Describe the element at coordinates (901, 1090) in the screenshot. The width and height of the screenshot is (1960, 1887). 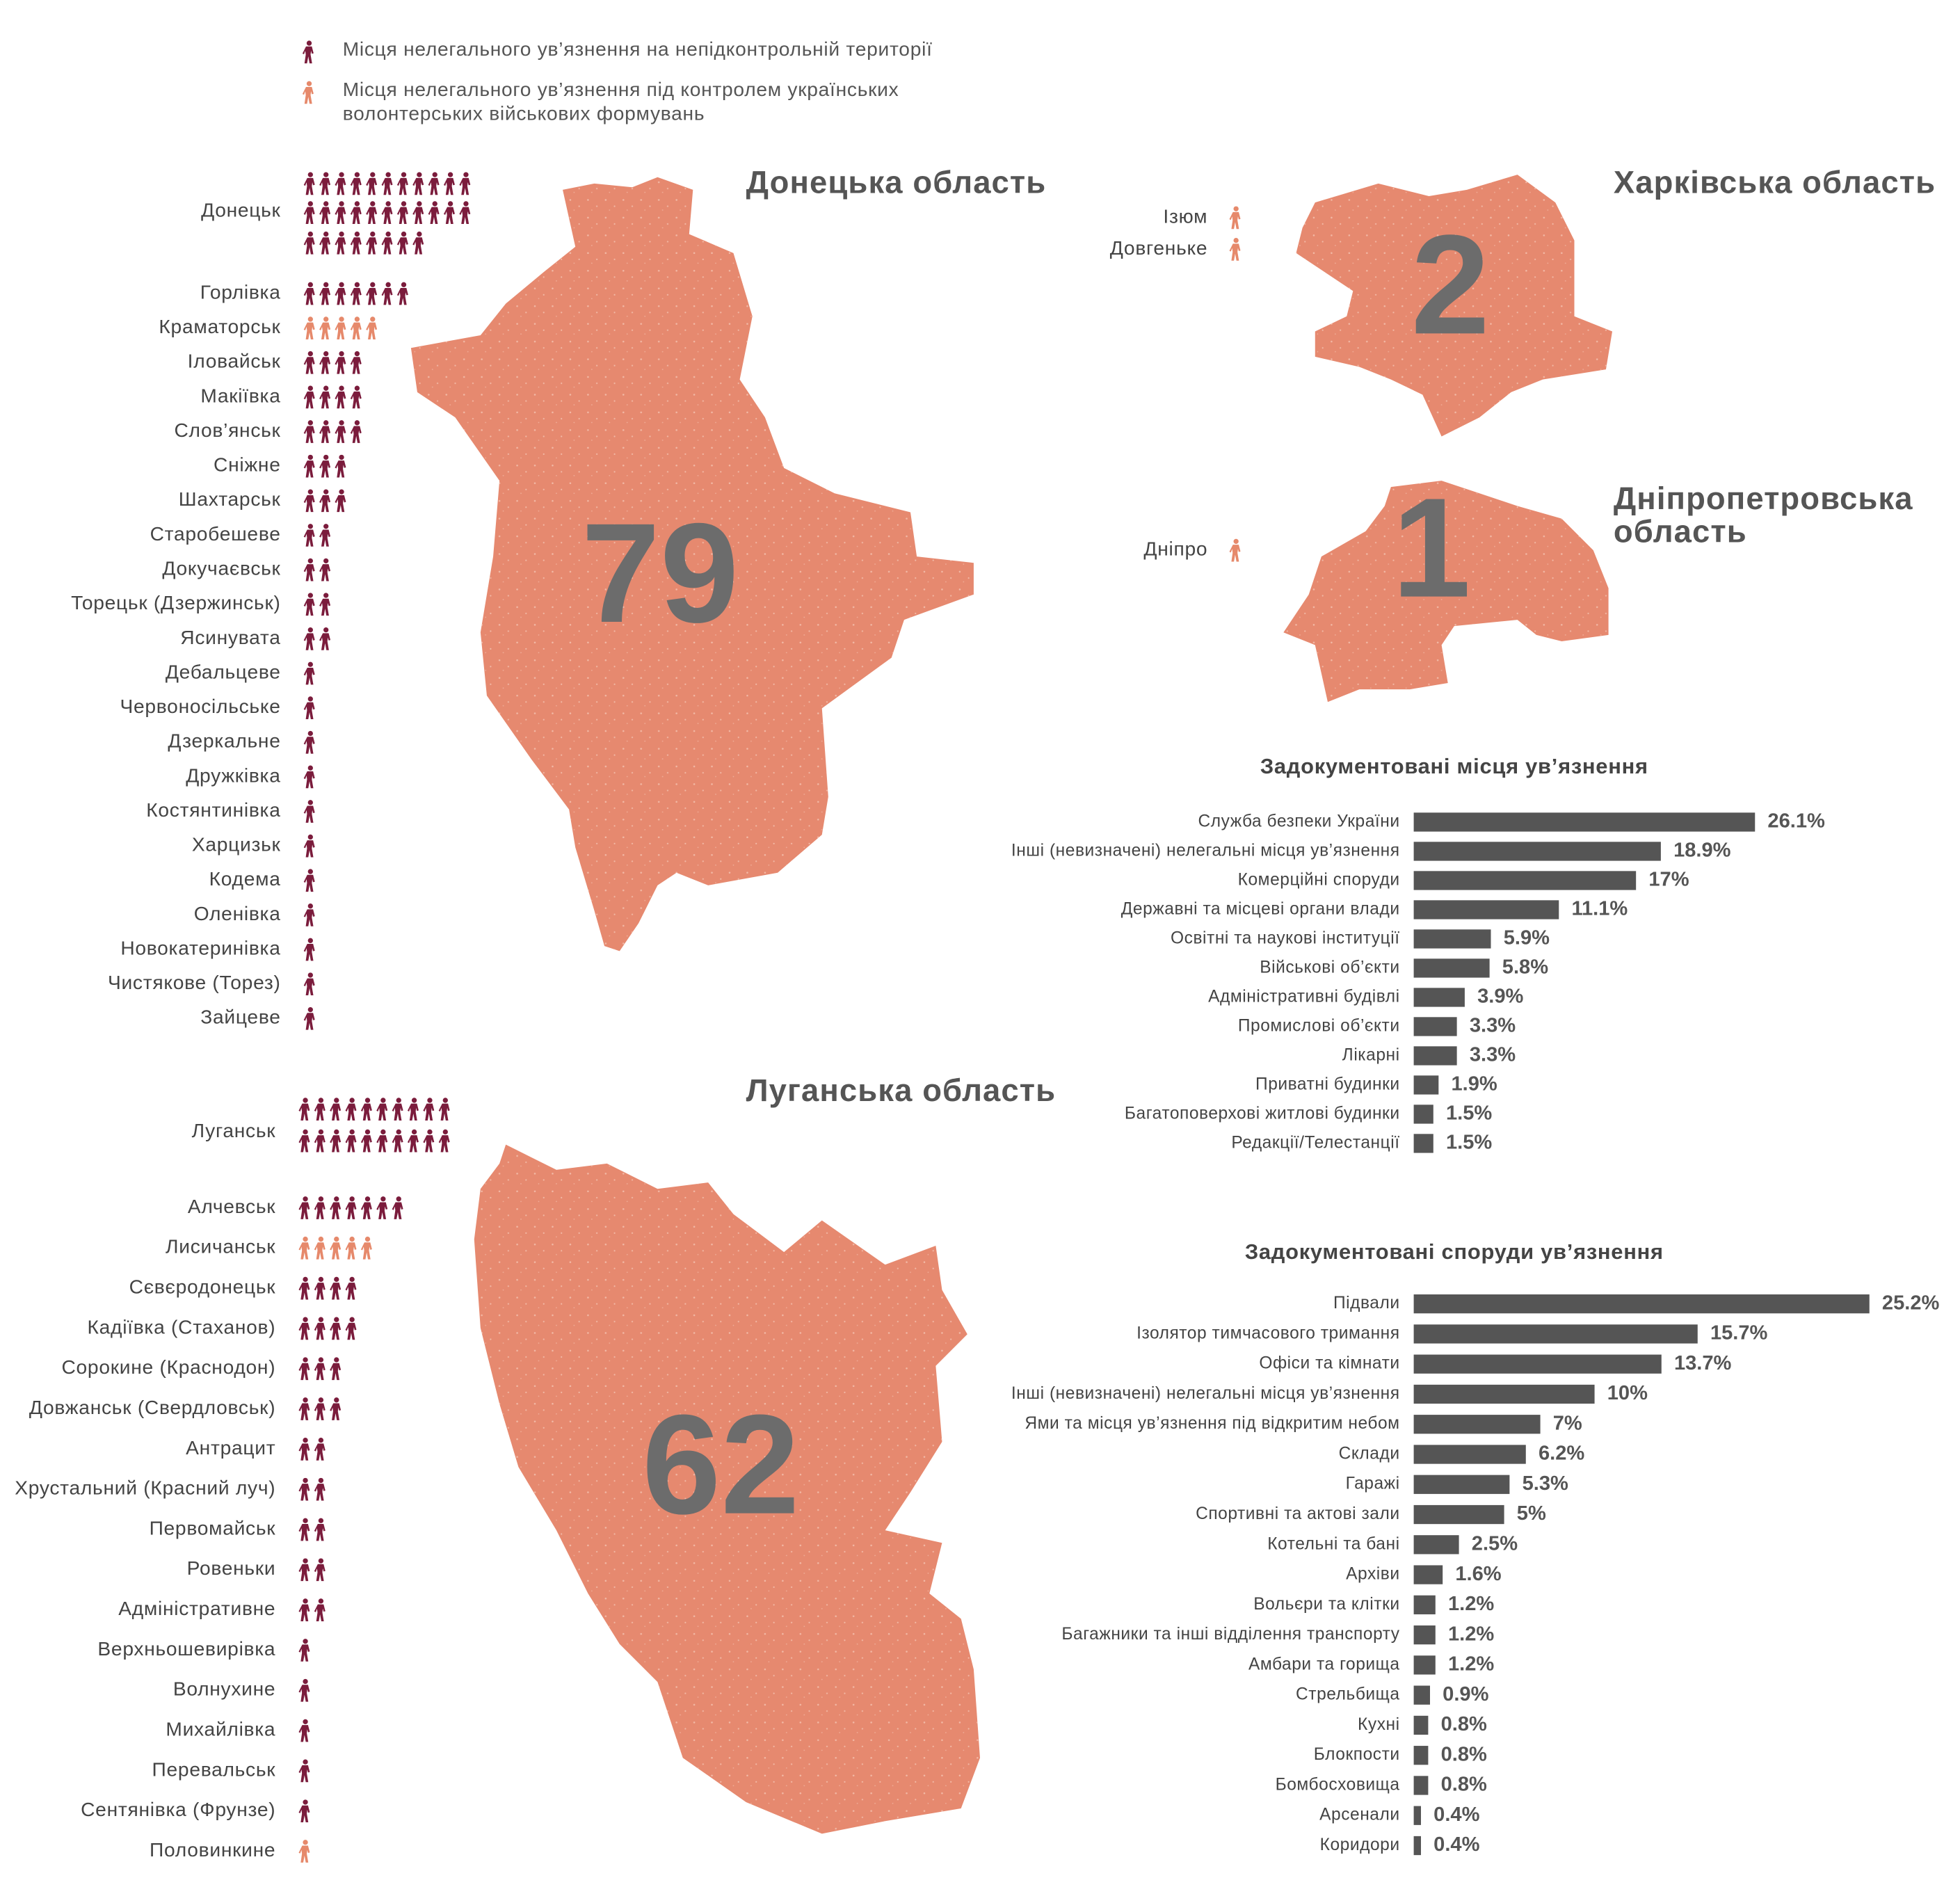
I see `region-title: Луганська область` at that location.